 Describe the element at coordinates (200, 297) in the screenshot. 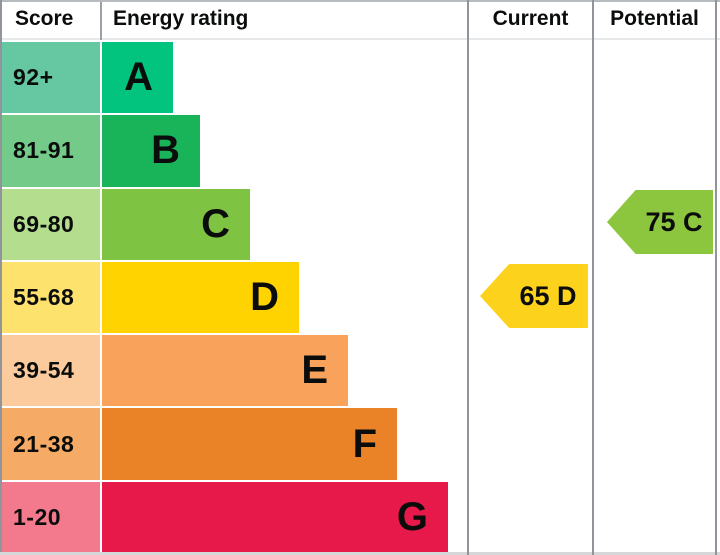

I see `band-bar: D` at that location.